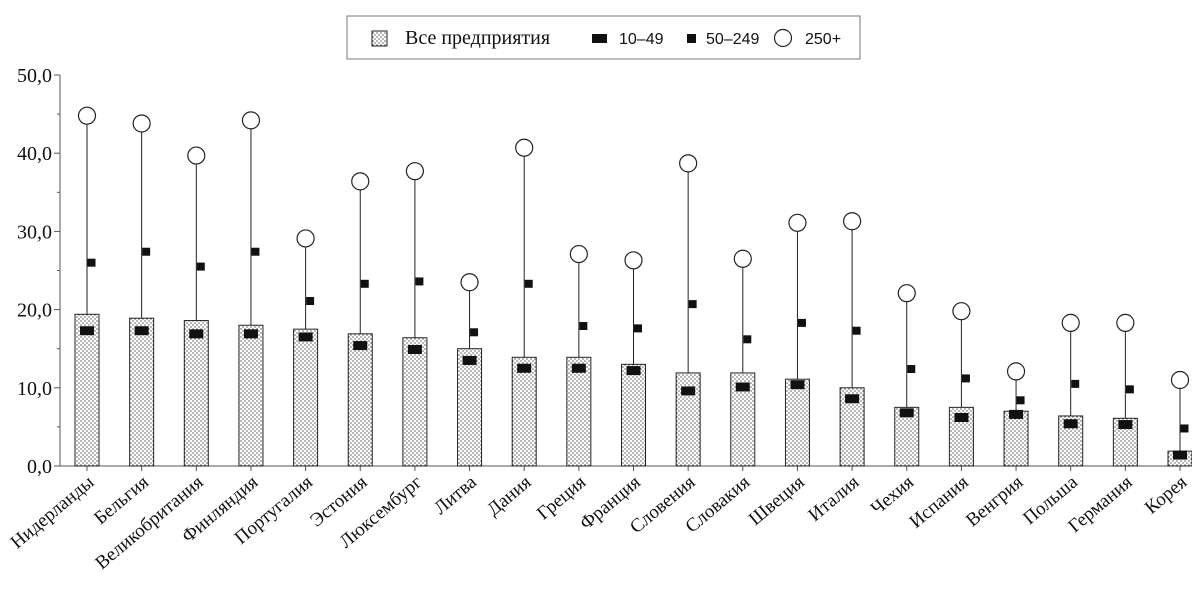 The width and height of the screenshot is (1192, 594). I want to click on y-tick-label: 50,0, so click(34, 76).